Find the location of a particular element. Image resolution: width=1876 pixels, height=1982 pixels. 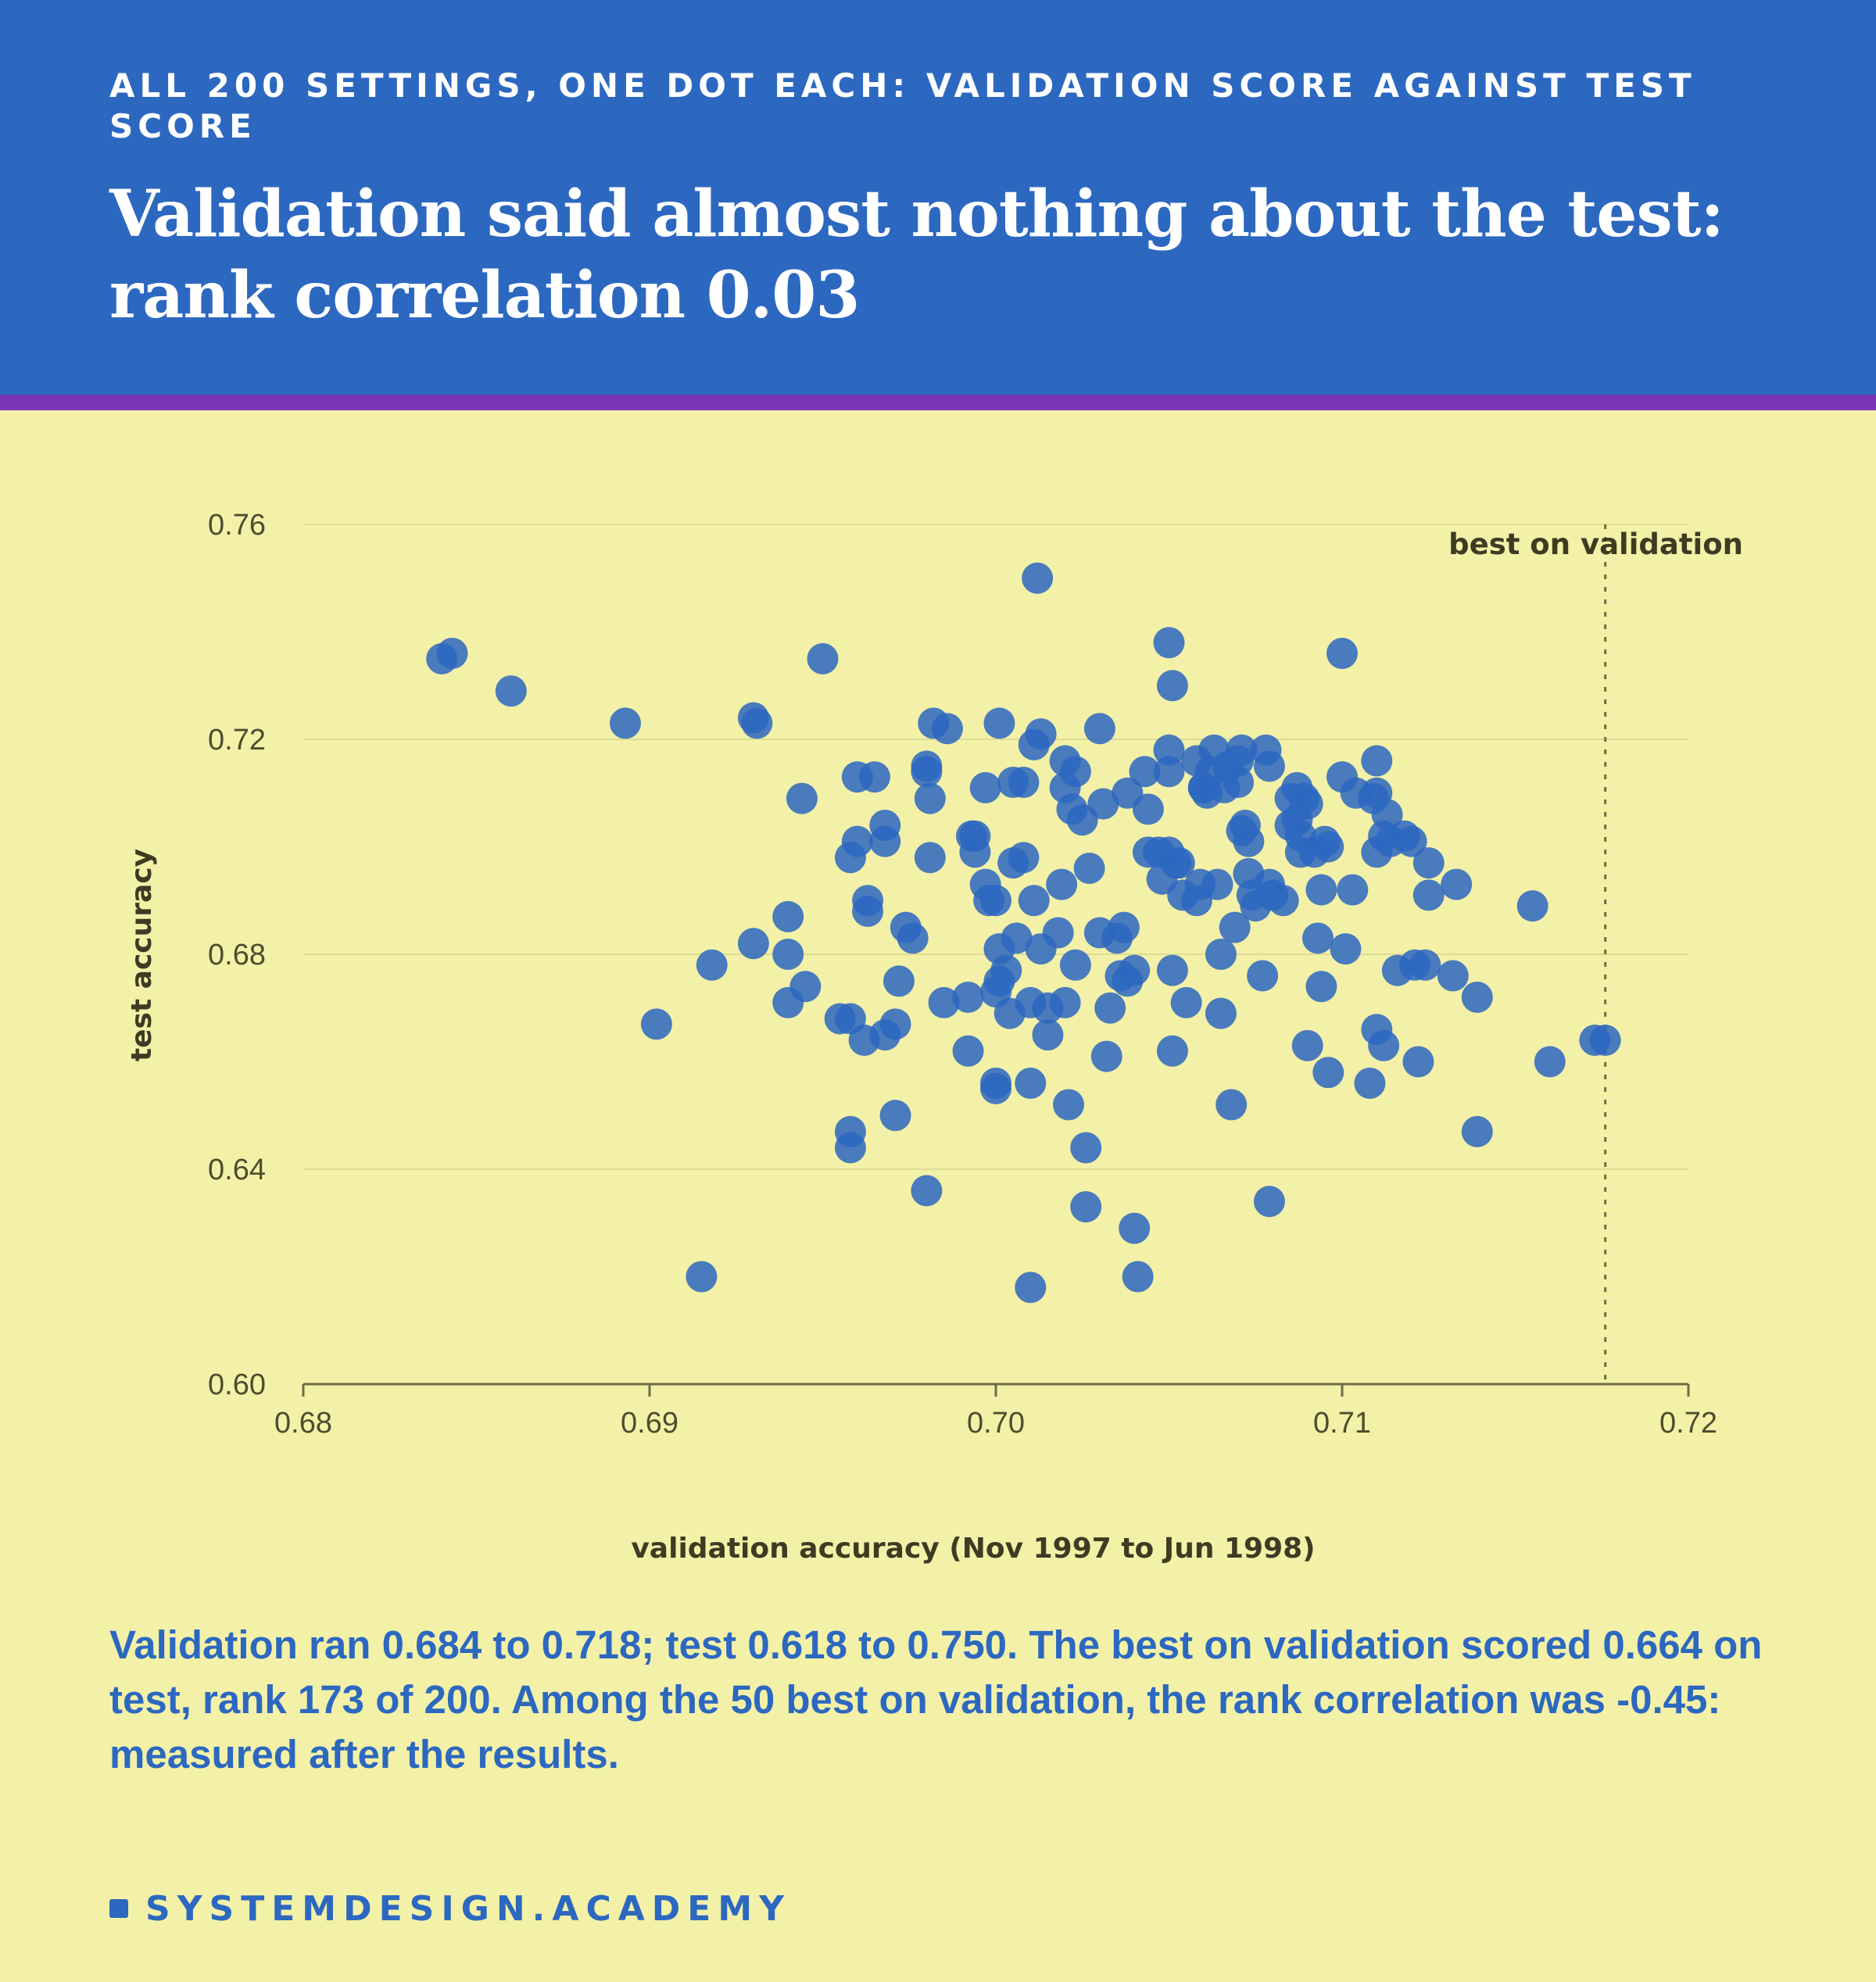

y-tick-label: 0.76 is located at coordinates (237, 526).